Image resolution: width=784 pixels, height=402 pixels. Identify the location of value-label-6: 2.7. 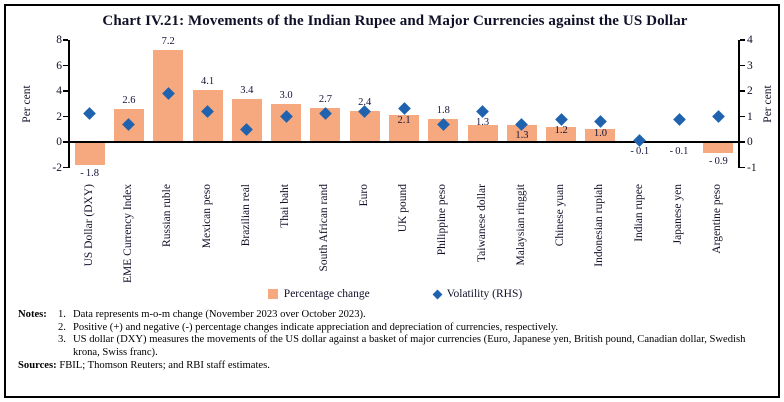
(325, 99).